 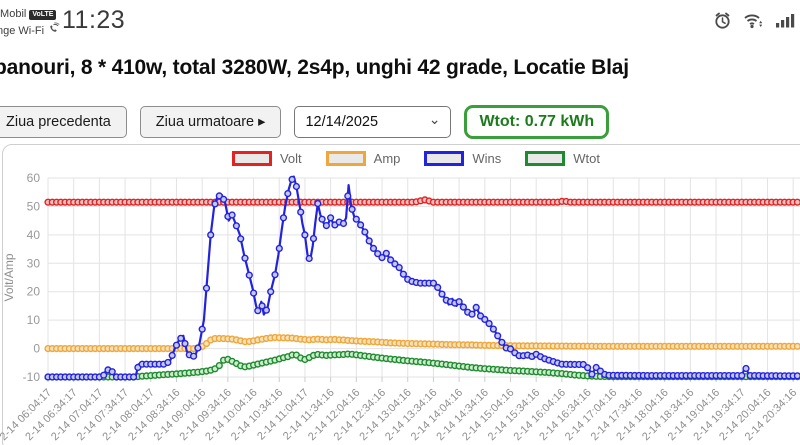 I want to click on signal-bars-icon, so click(x=785, y=23).